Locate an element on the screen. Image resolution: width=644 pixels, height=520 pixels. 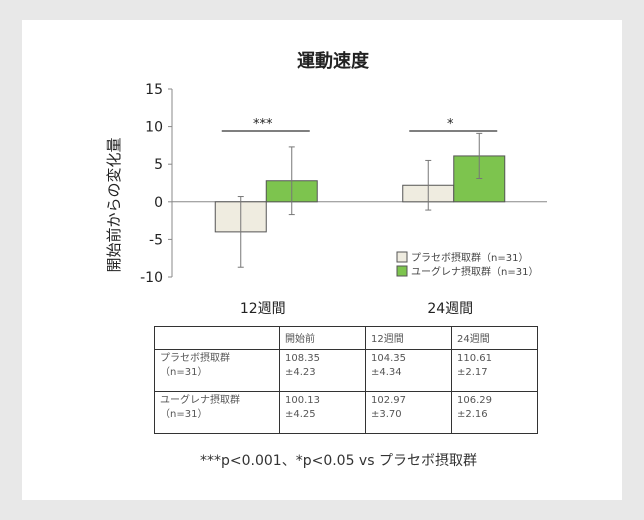
y-tick-label: -5 is located at coordinates (156, 240).